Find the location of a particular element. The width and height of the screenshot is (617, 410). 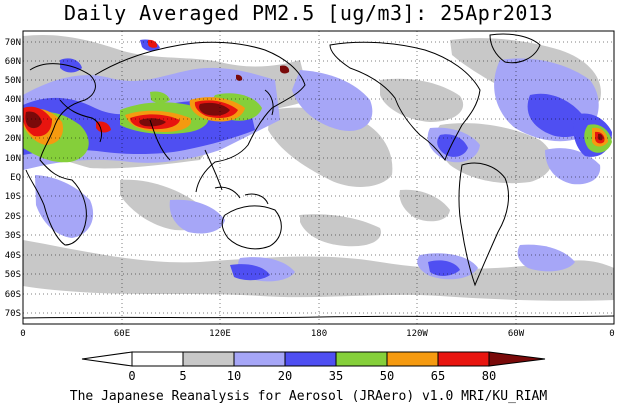

lat-label: 60N is located at coordinates (13, 62).